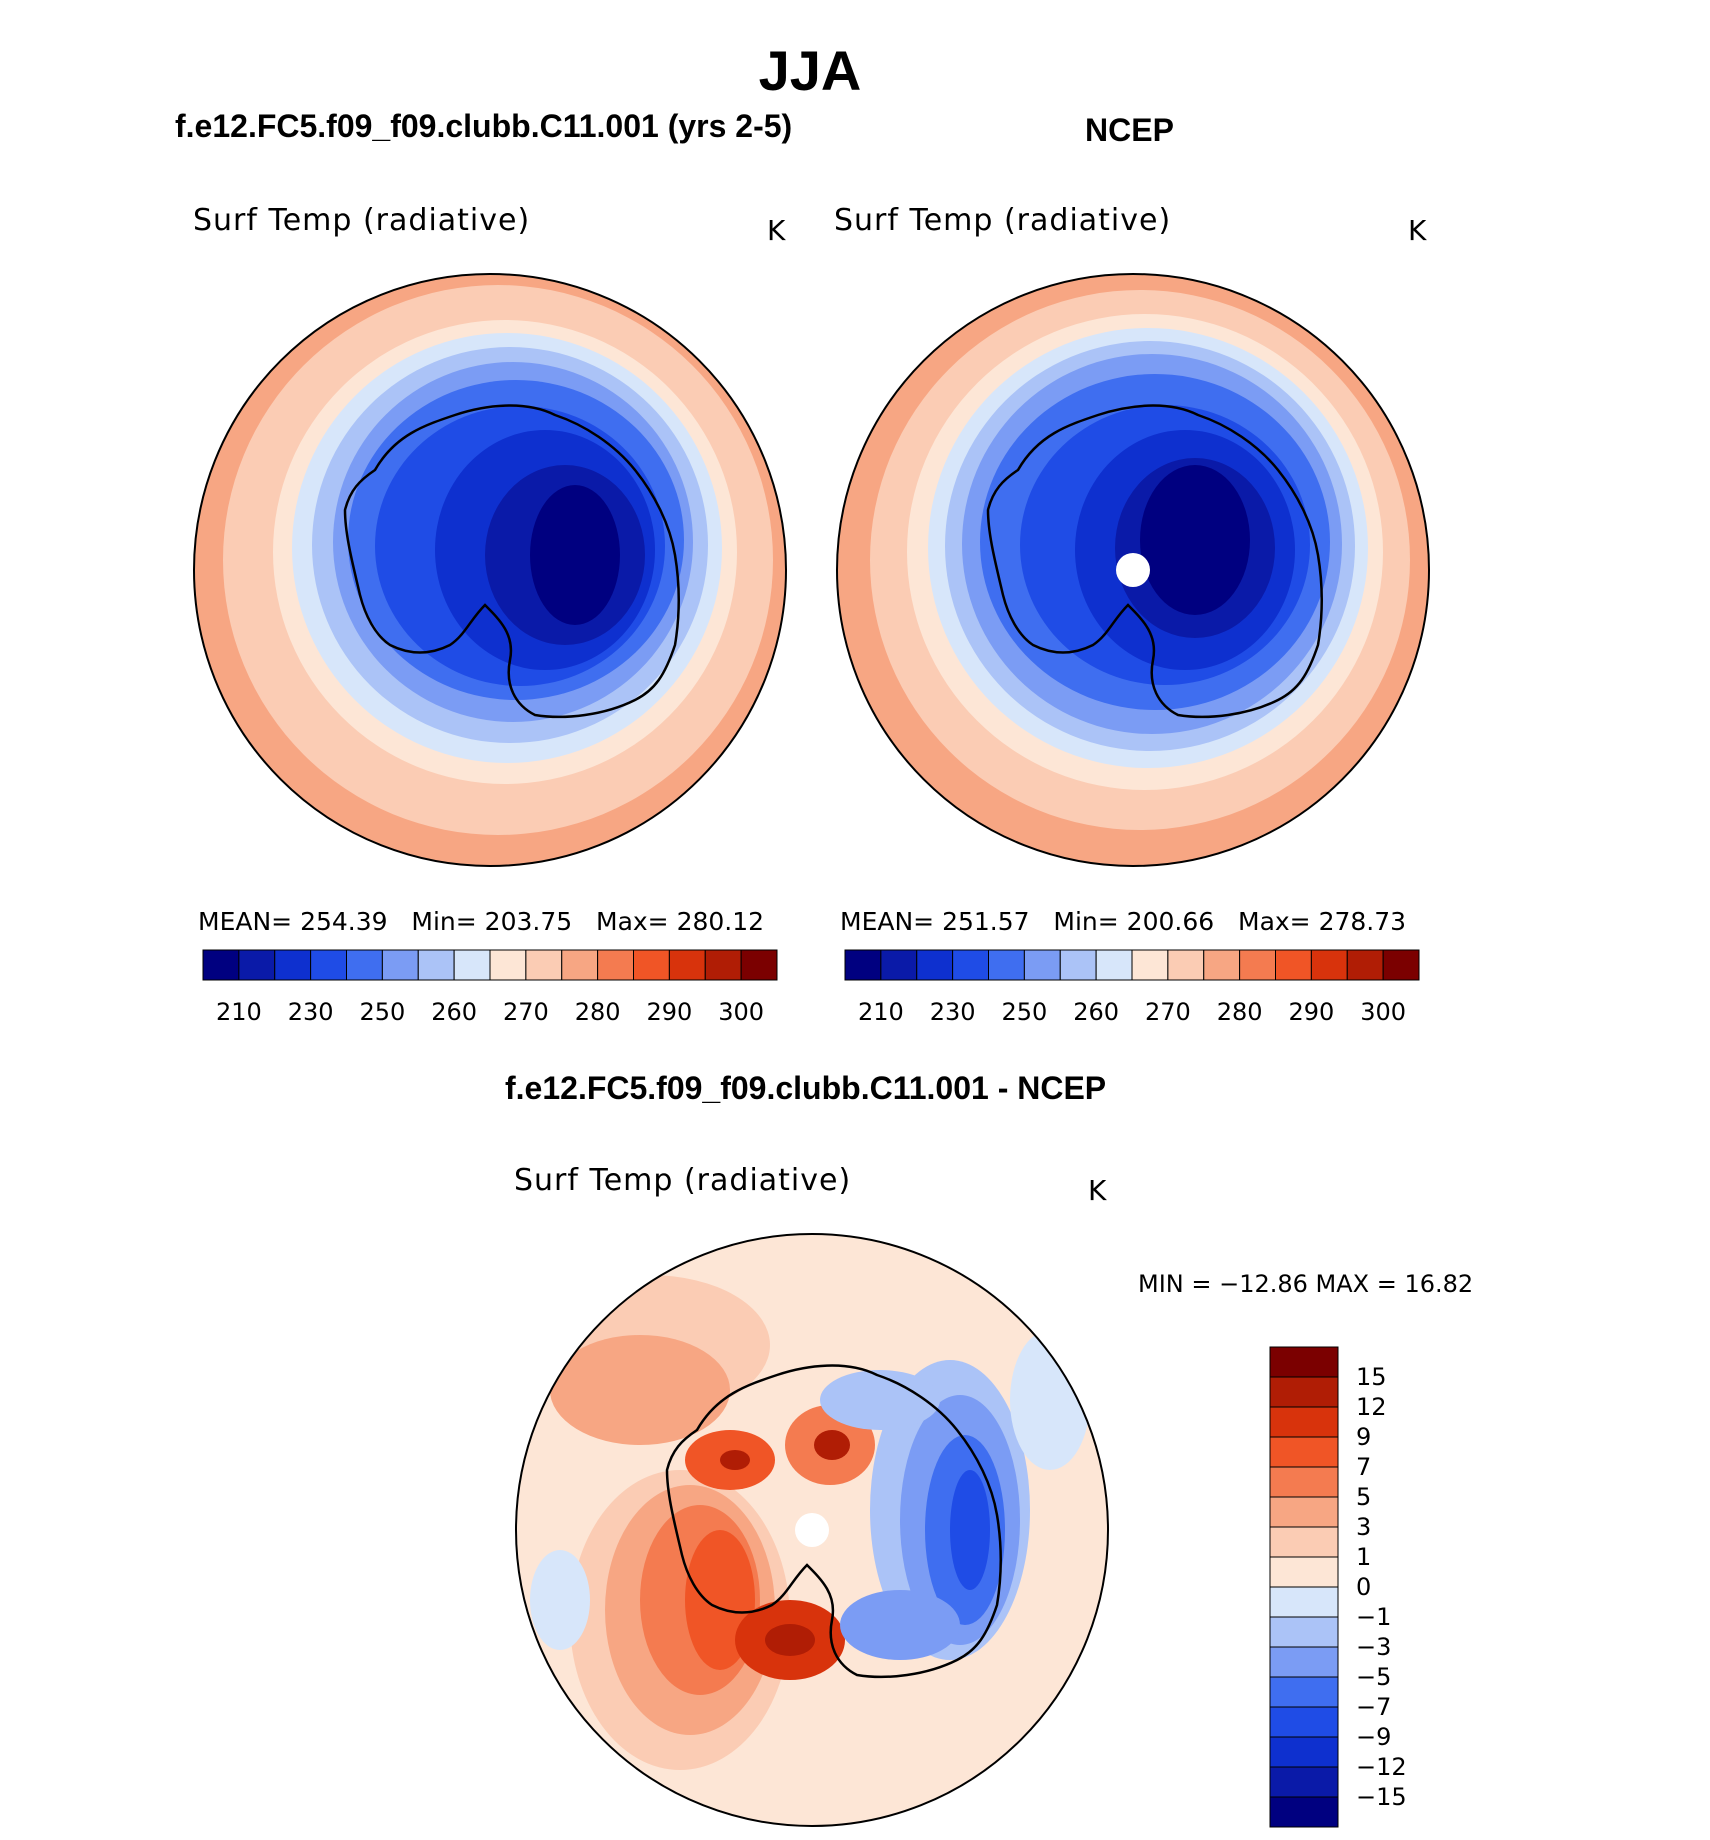  Describe the element at coordinates (1373, 1677) in the screenshot. I see `diff-colorbar-tick-label: −5` at that location.